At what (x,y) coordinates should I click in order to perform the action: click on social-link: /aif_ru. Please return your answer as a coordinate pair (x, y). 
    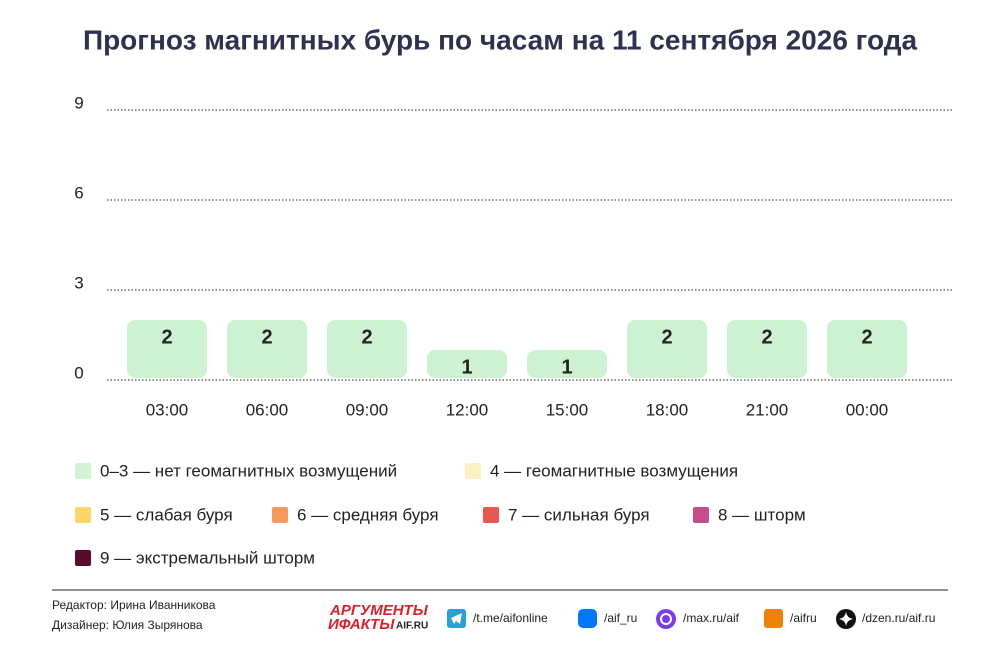
    Looking at the image, I should click on (620, 618).